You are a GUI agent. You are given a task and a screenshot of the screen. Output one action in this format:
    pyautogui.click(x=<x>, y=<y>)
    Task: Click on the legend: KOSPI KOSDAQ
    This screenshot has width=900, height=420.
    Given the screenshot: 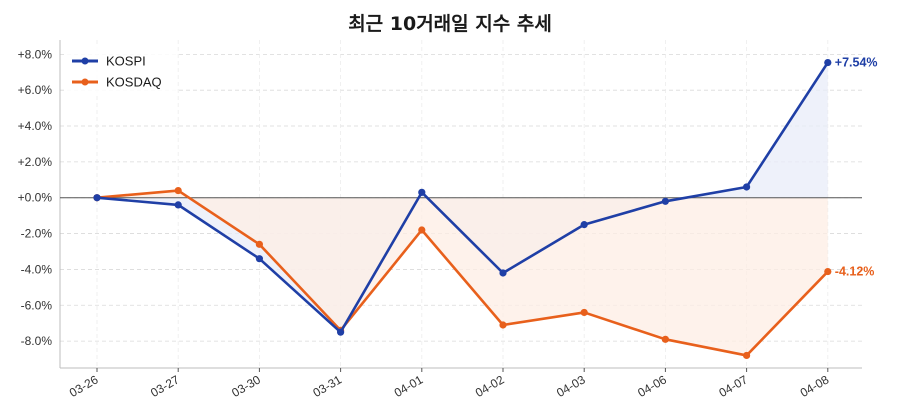 What is the action you would take?
    pyautogui.click(x=120, y=71)
    